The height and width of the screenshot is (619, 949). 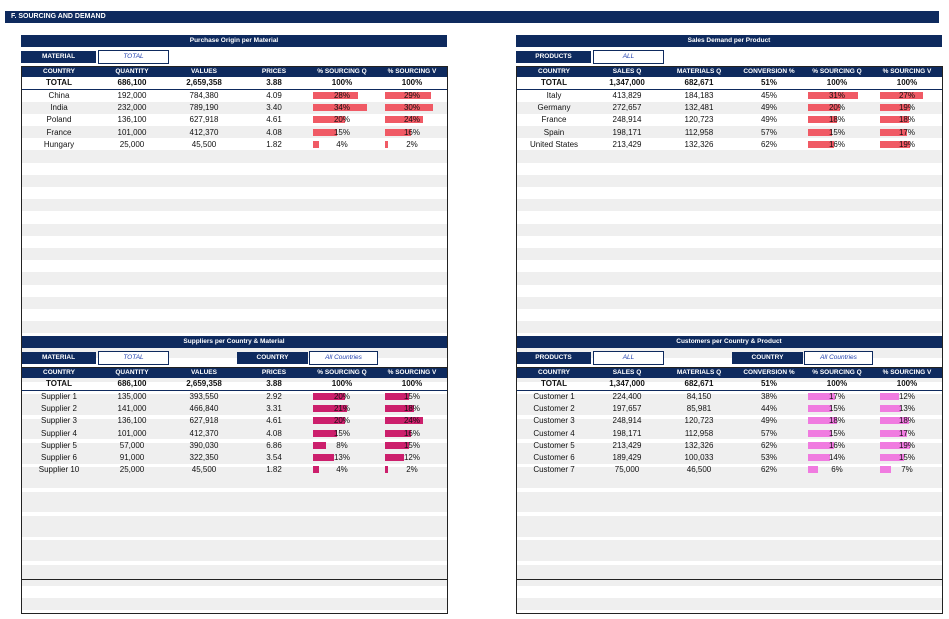 What do you see at coordinates (627, 108) in the screenshot?
I see `table-cell: 272,657` at bounding box center [627, 108].